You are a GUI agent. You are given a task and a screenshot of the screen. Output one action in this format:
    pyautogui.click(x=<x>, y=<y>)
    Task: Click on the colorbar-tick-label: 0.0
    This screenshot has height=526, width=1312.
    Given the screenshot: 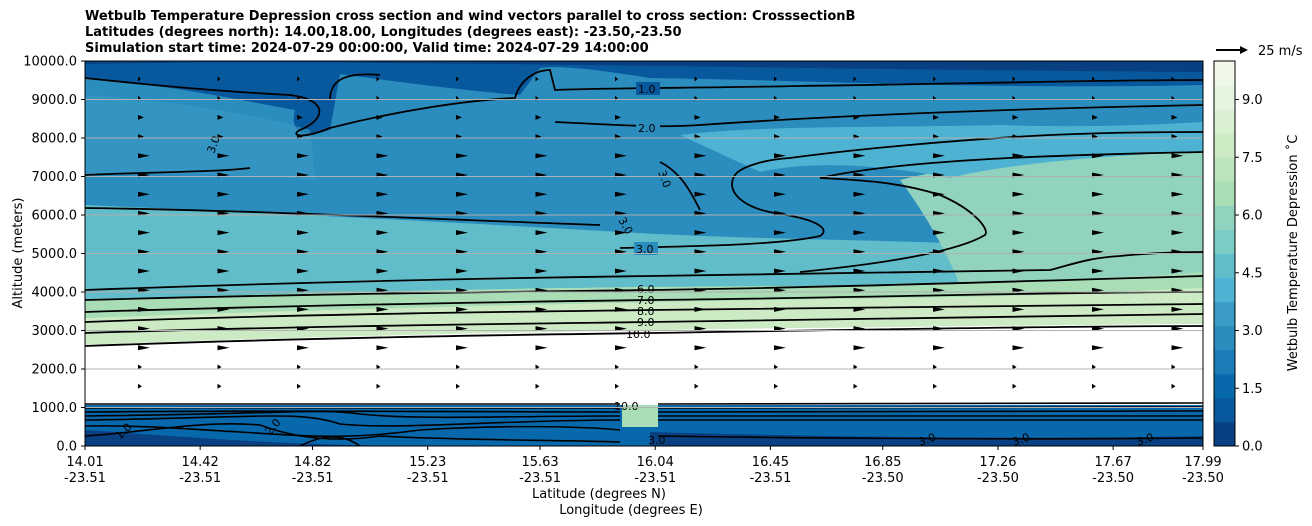 What is the action you would take?
    pyautogui.click(x=1252, y=447)
    